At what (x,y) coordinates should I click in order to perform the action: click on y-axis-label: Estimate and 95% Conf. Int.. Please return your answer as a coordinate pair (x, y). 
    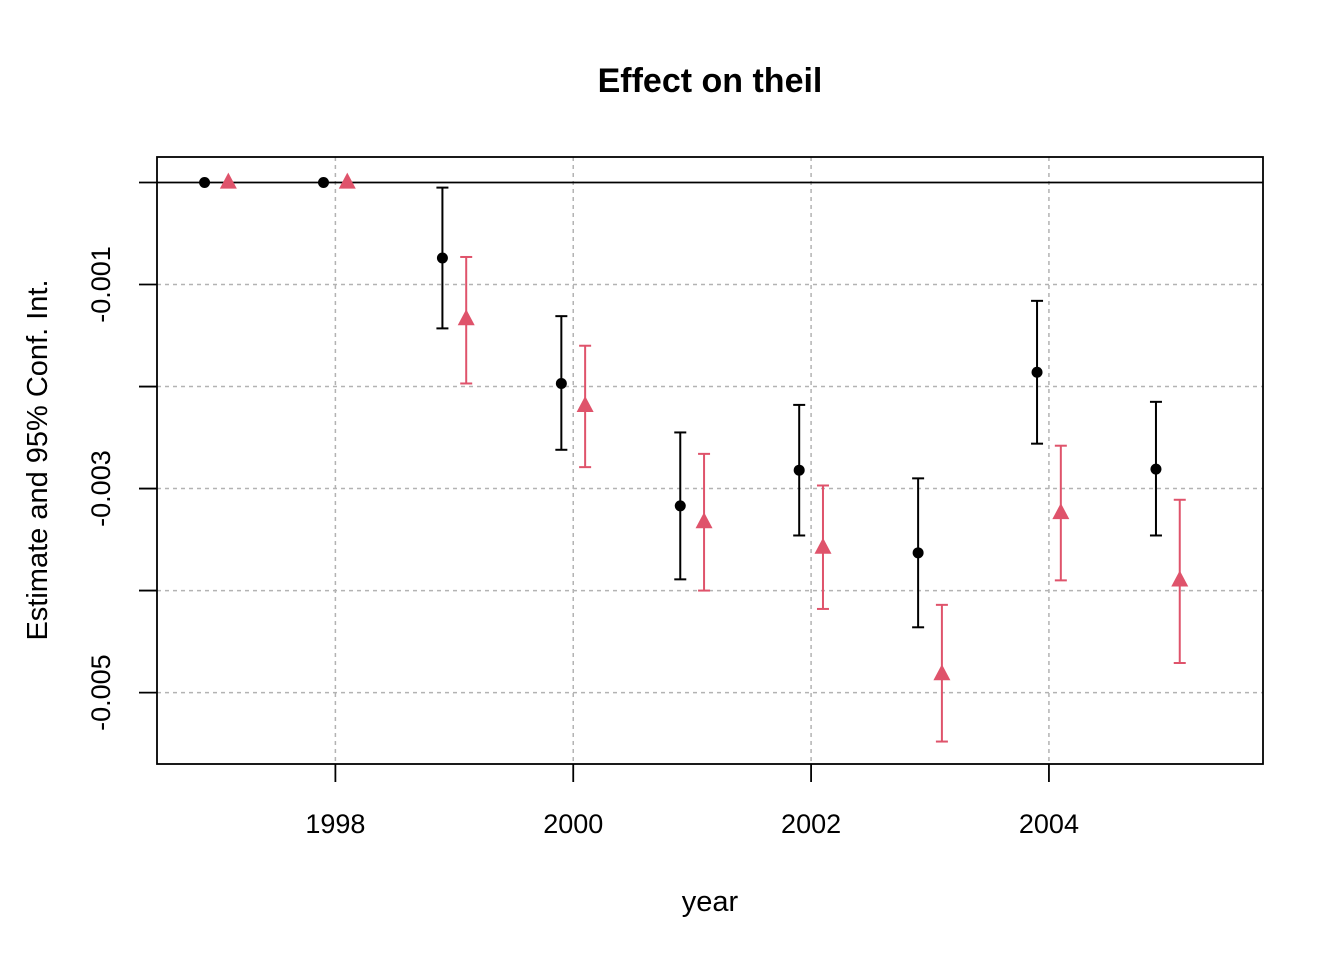
    Looking at the image, I should click on (38, 459).